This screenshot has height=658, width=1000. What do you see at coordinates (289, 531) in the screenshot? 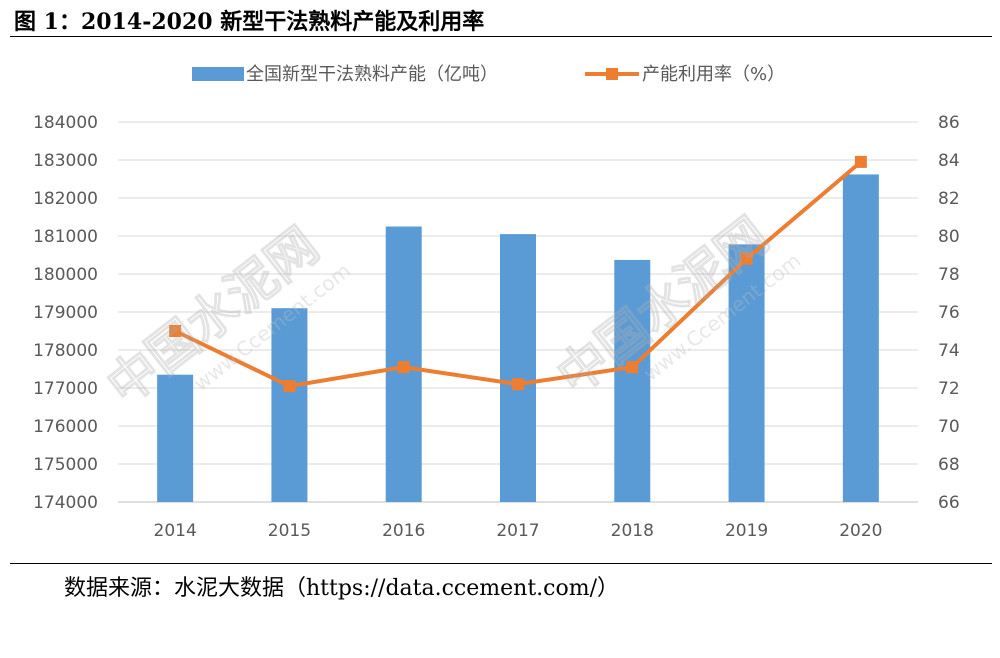
I see `x-tick-label: 2015` at bounding box center [289, 531].